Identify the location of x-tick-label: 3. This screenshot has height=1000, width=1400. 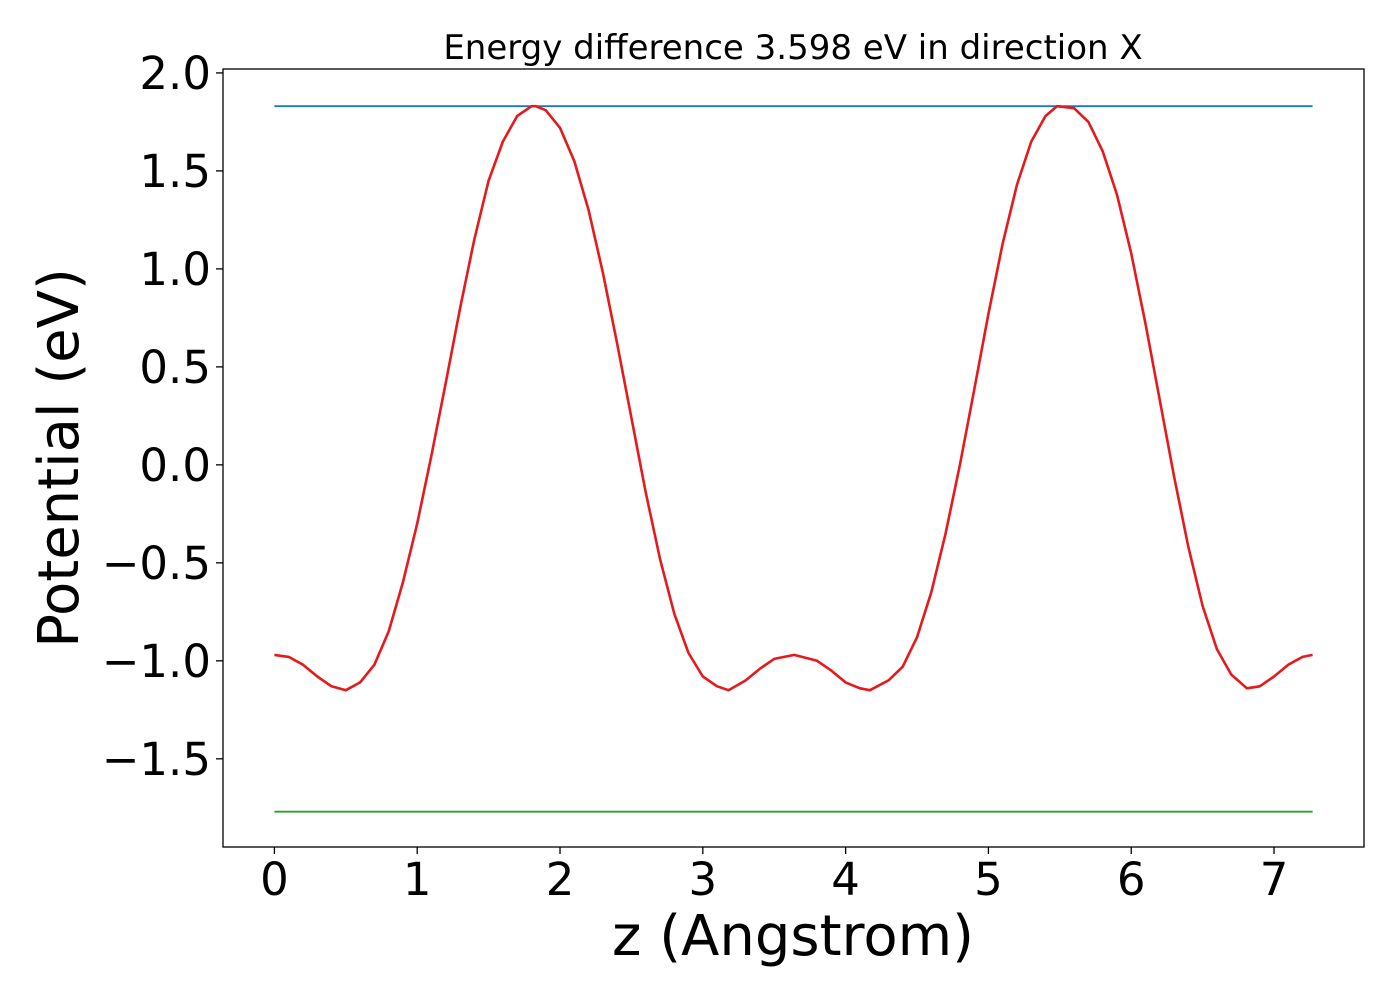
(702, 879).